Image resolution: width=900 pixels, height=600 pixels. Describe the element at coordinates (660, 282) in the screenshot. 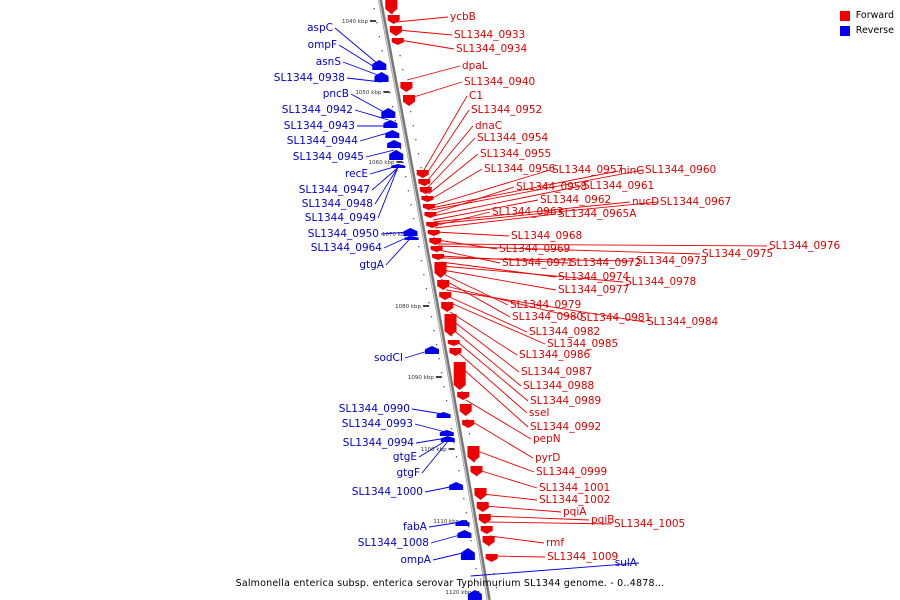

I see `gene-label: SL1344_0978` at that location.